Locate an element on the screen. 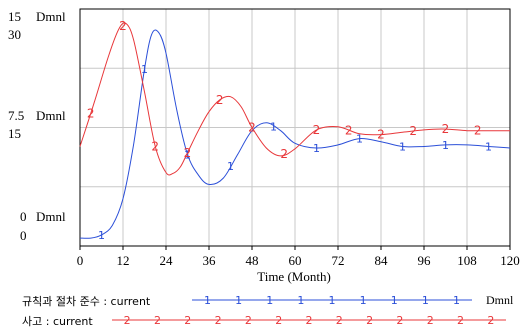 The height and width of the screenshot is (333, 525). legend-line-accident: 2 2 2 2 2 2 2 2 2 2 2 2 2 is located at coordinates (309, 320).